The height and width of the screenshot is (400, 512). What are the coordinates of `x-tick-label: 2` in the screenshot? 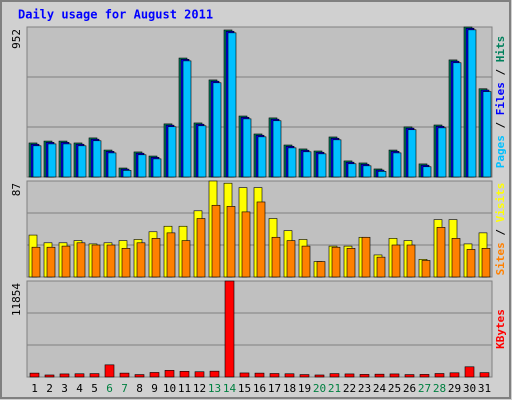 It's located at (49, 388).